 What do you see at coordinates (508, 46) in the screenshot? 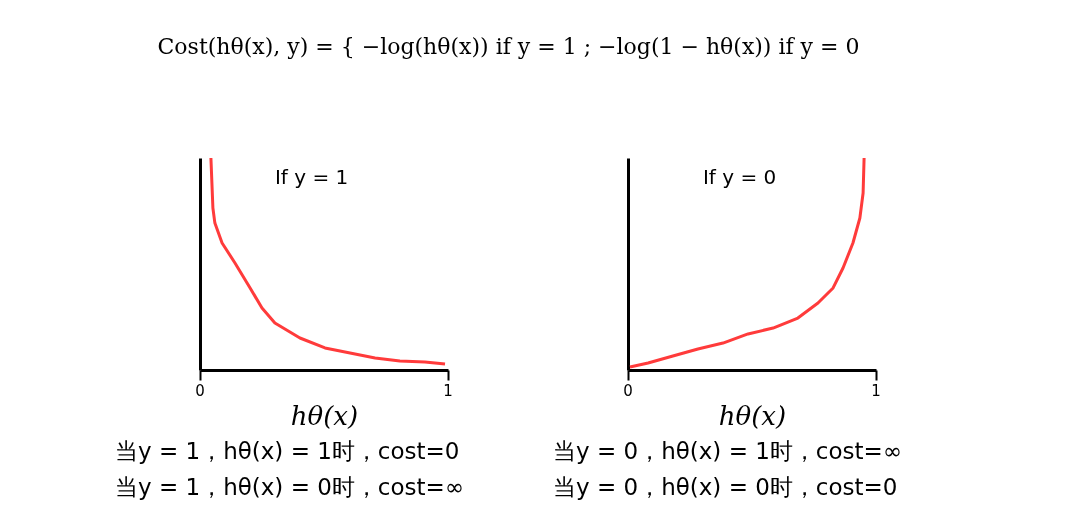
I see `text: Cost(hθ(x), y) = { −log(hθ(x)) if y = 1 ; −log(1 − hθ(x)) if y = 0` at bounding box center [508, 46].